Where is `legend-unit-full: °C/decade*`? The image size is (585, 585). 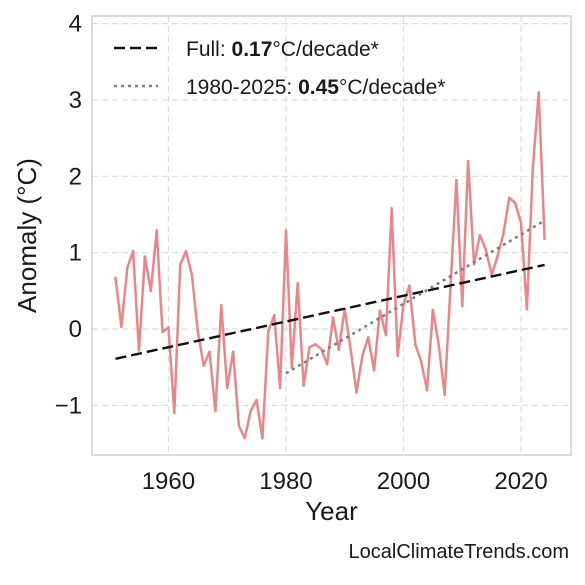 legend-unit-full: °C/decade* is located at coordinates (325, 49).